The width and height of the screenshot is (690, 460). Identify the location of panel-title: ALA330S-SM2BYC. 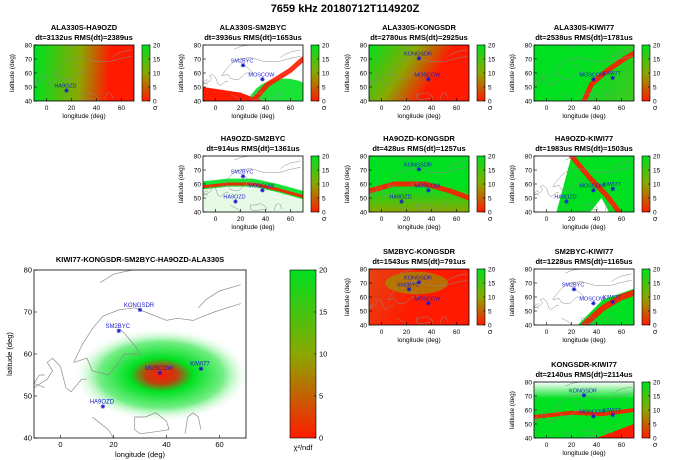
(253, 27).